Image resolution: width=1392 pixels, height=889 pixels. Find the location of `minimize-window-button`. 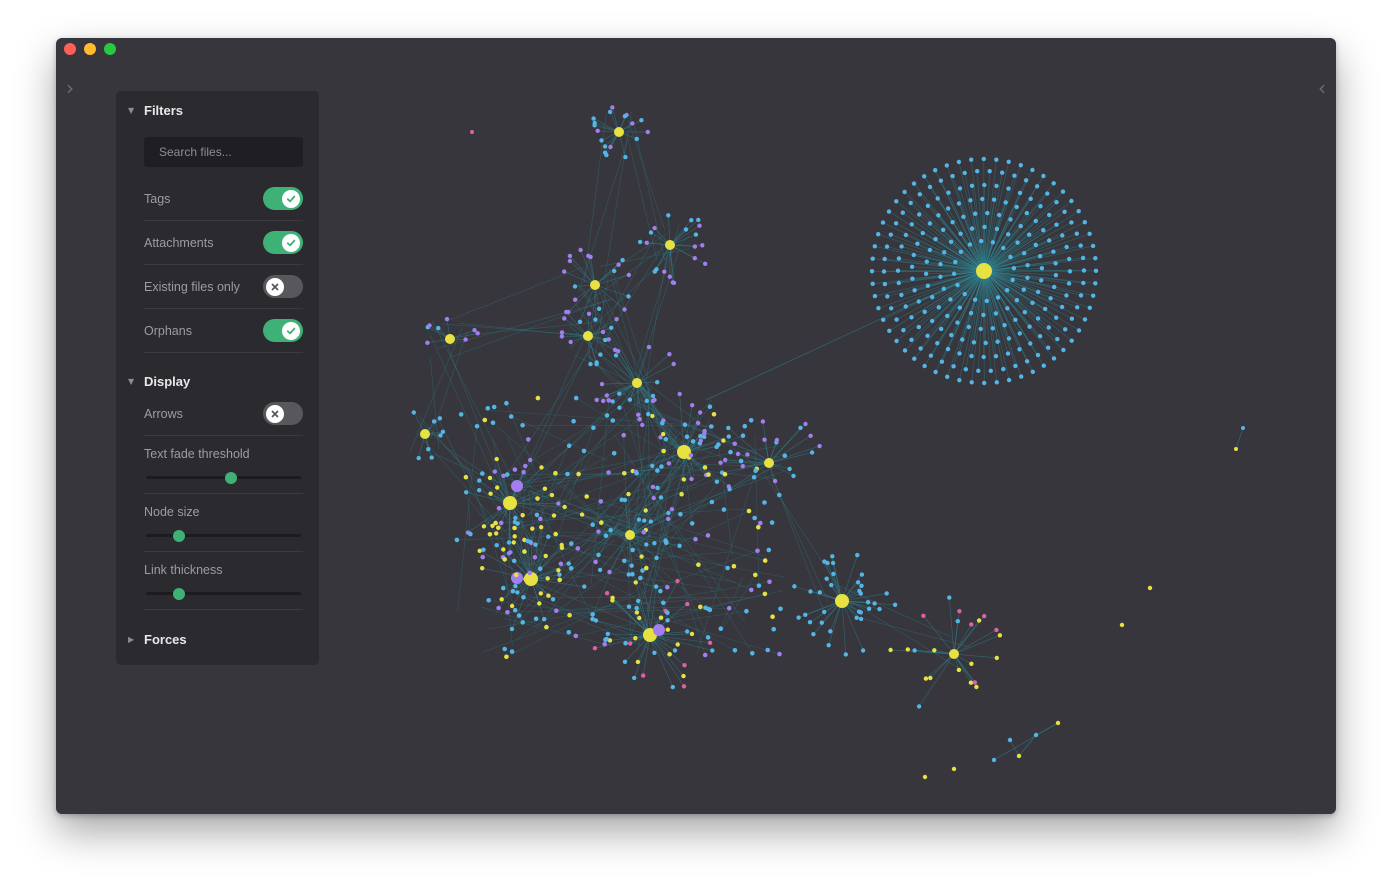

minimize-window-button is located at coordinates (90, 49).